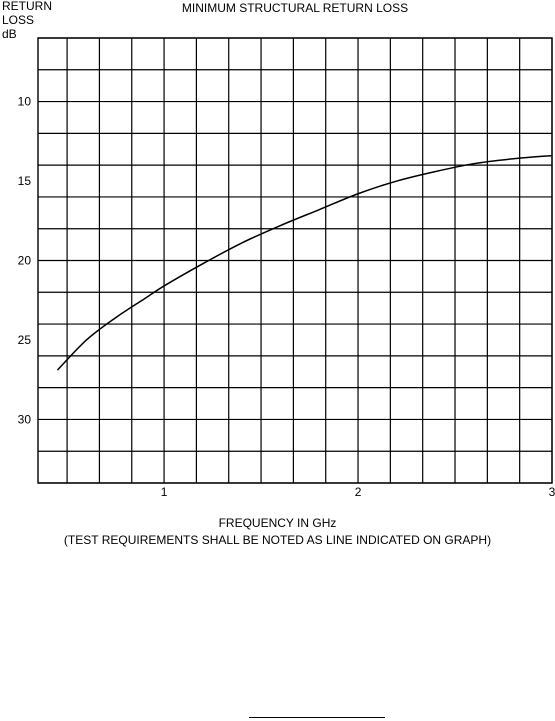 The image size is (555, 721). Describe the element at coordinates (25, 102) in the screenshot. I see `y-tick-label: 10` at that location.